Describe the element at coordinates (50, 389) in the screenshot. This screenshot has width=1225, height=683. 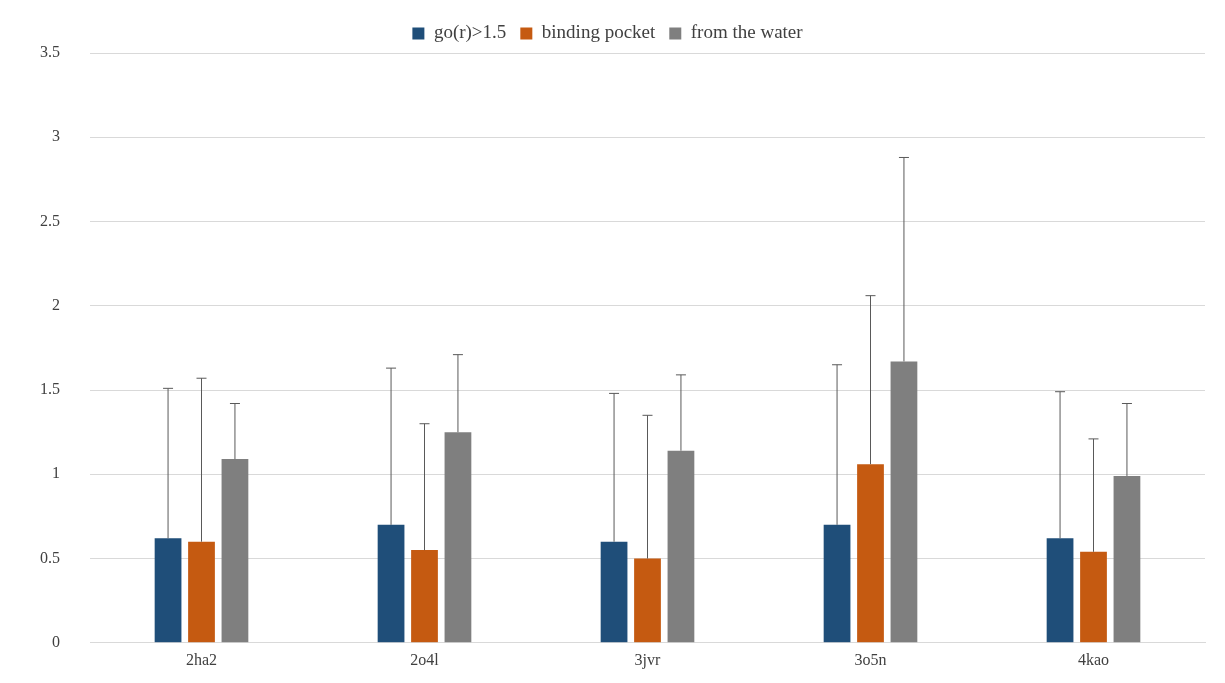
I see `y-tick-label: 1.5` at that location.